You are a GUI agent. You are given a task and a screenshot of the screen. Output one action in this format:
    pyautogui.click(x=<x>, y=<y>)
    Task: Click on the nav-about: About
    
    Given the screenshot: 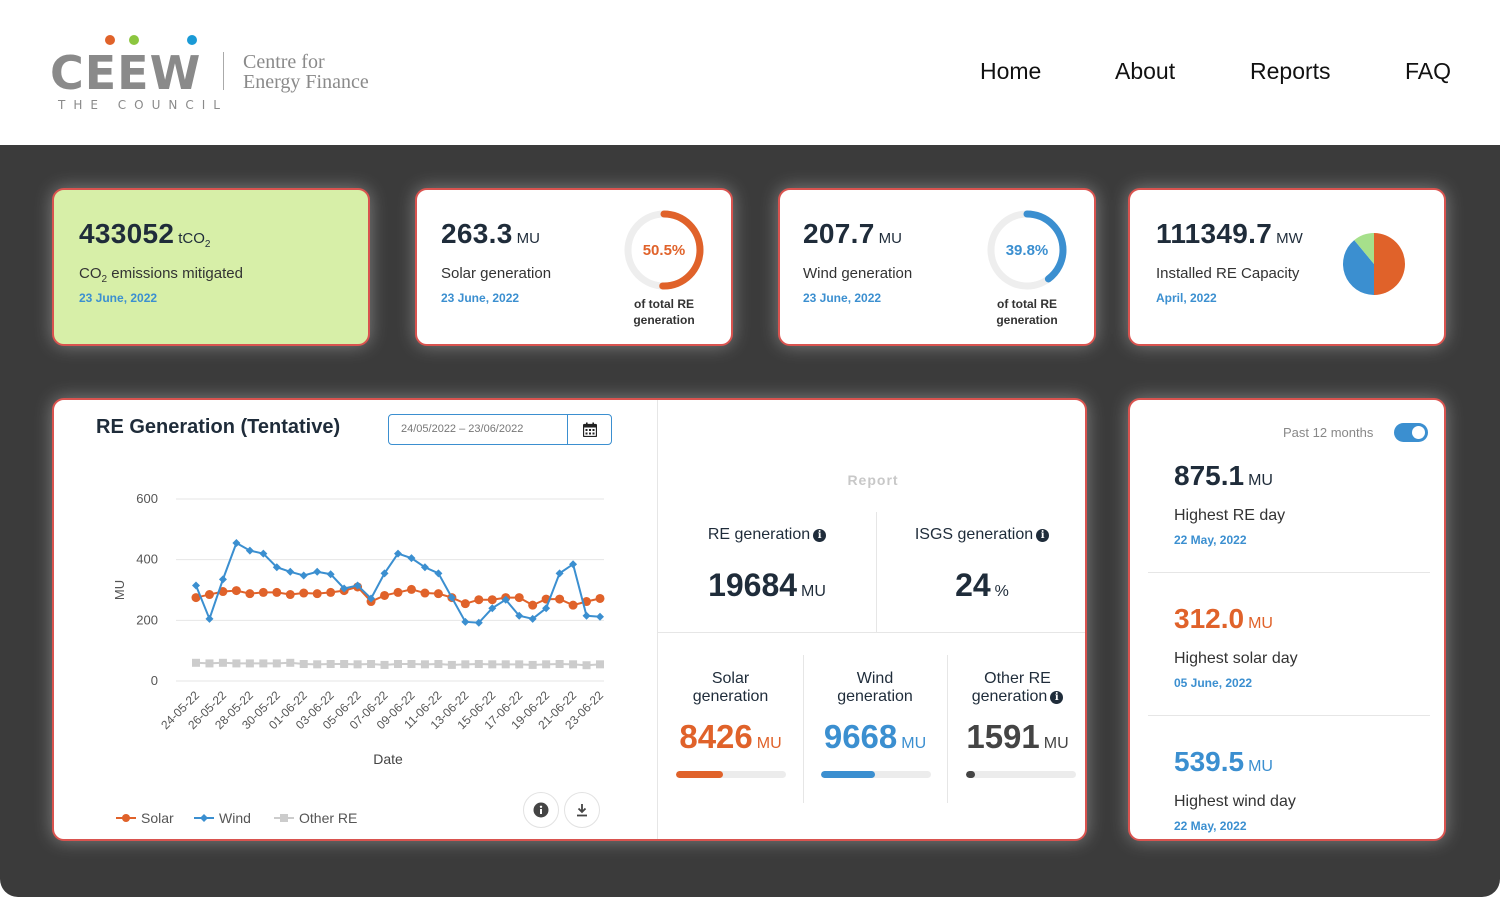 What is the action you would take?
    pyautogui.click(x=1145, y=71)
    